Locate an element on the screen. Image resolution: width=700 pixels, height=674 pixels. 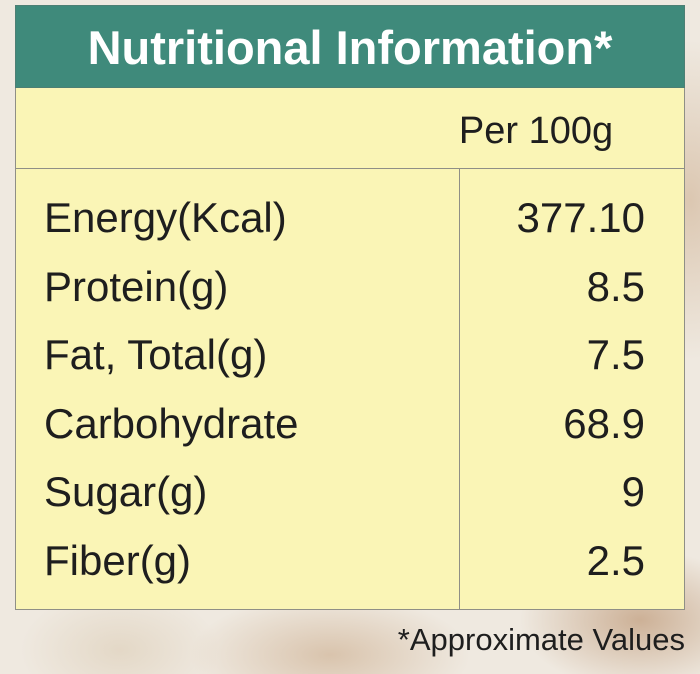
nutrient-value: 68.9 is located at coordinates (604, 423).